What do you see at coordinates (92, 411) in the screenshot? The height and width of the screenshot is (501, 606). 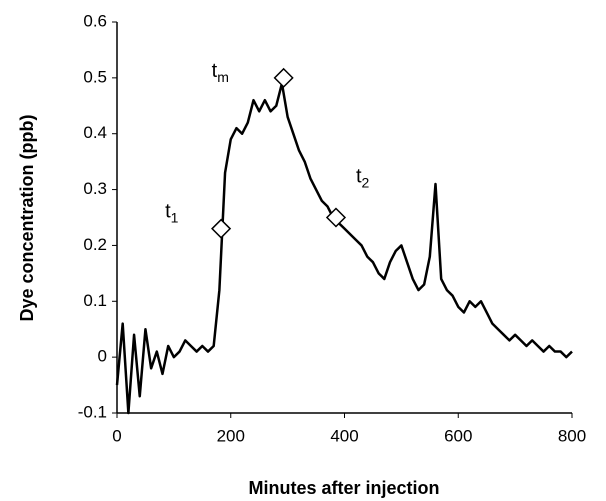 I see `y-tick-label: -0.1` at bounding box center [92, 411].